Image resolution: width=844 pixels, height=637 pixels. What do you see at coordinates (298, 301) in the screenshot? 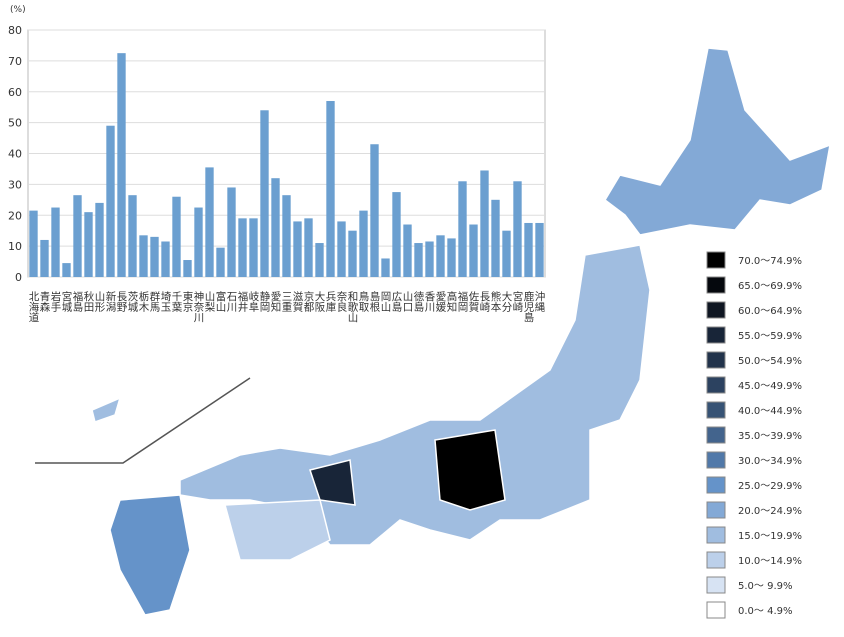
I see `x-tick-label: 滋賀` at bounding box center [298, 301].